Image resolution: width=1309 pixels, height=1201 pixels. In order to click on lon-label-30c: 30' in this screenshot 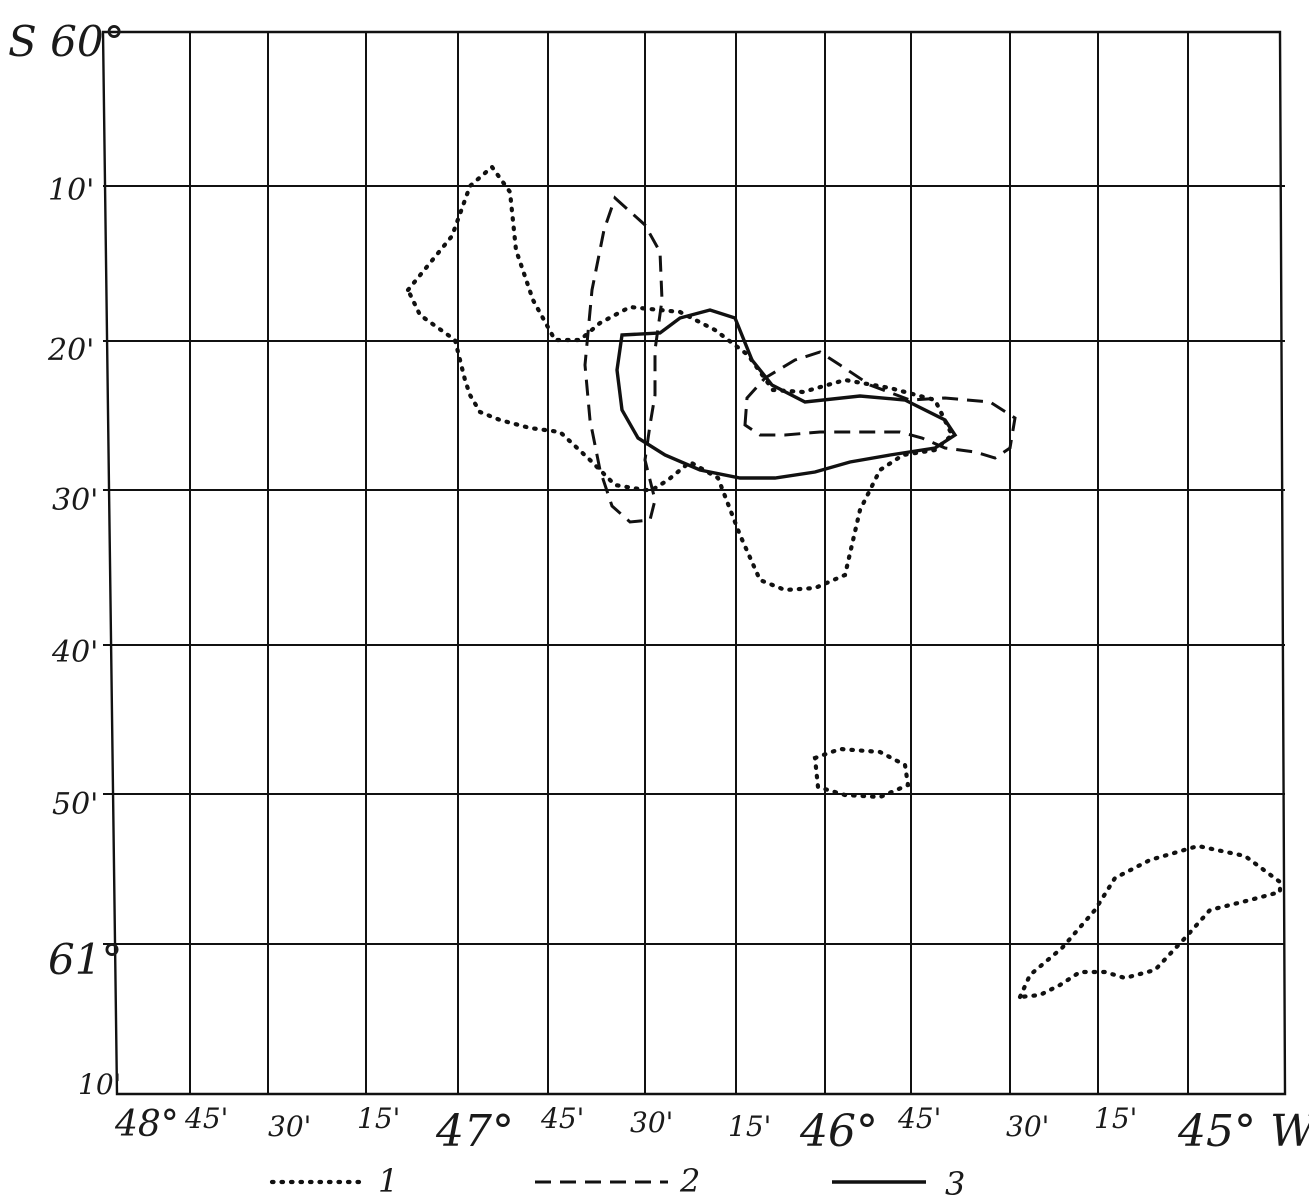, I will do `click(1027, 1126)`.